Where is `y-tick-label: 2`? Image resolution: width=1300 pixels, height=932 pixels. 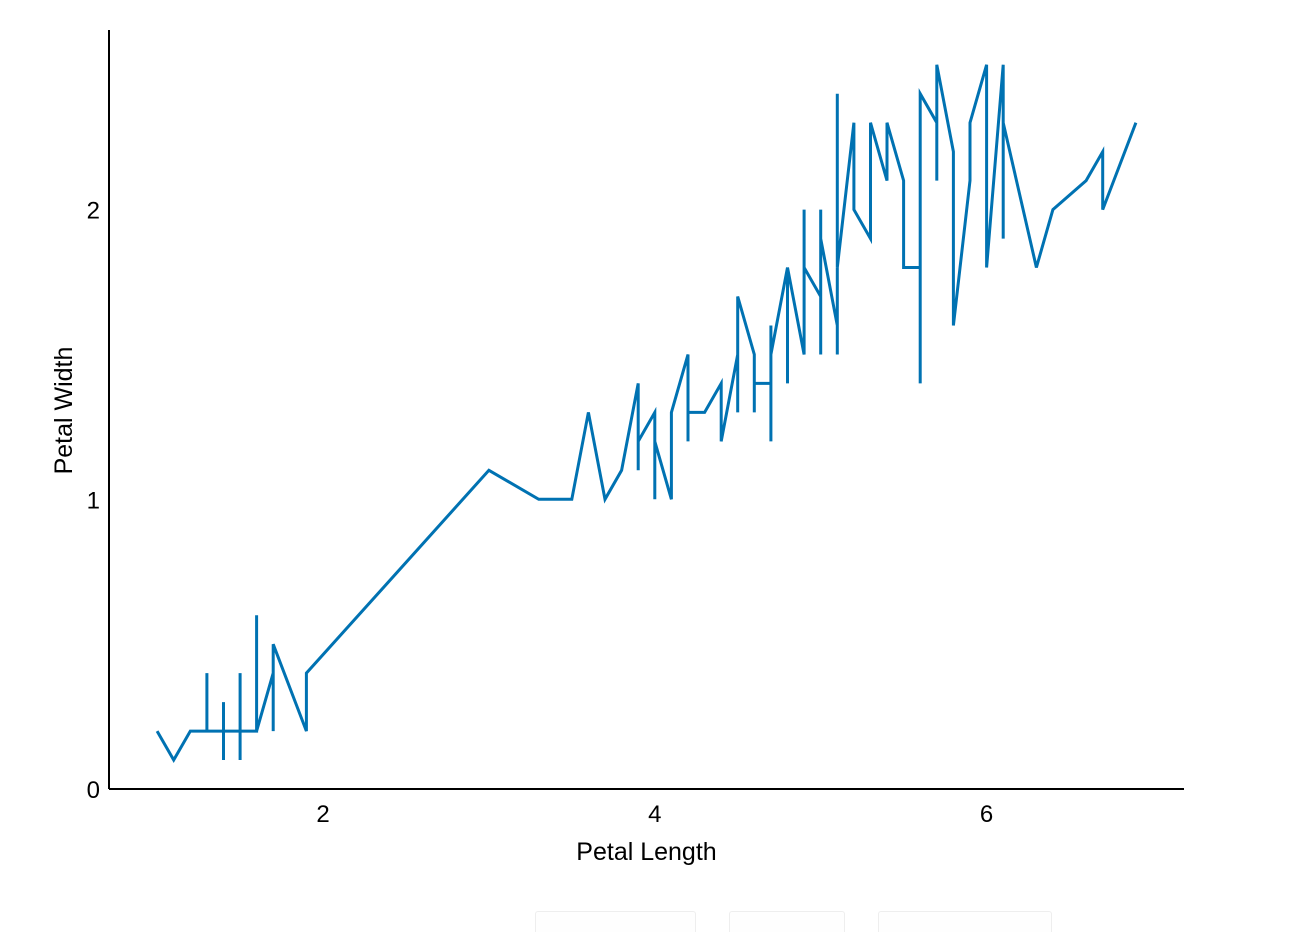
y-tick-label: 2 is located at coordinates (93, 211).